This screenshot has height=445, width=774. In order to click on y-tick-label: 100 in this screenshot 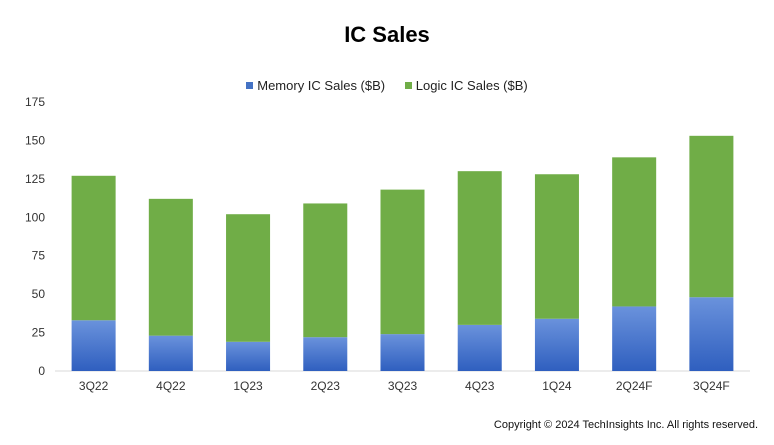, I will do `click(35, 217)`.